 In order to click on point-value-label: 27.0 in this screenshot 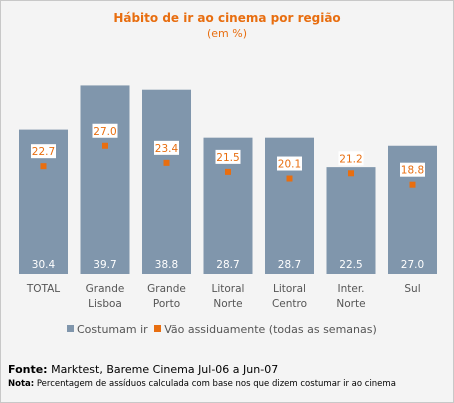, I will do `click(104, 132)`.